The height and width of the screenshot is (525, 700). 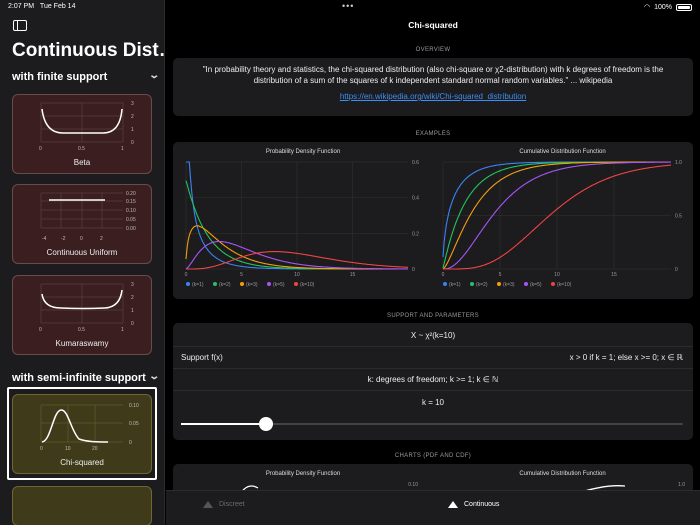 What do you see at coordinates (433, 50) in the screenshot?
I see `overview-label: OVERVIEW` at bounding box center [433, 50].